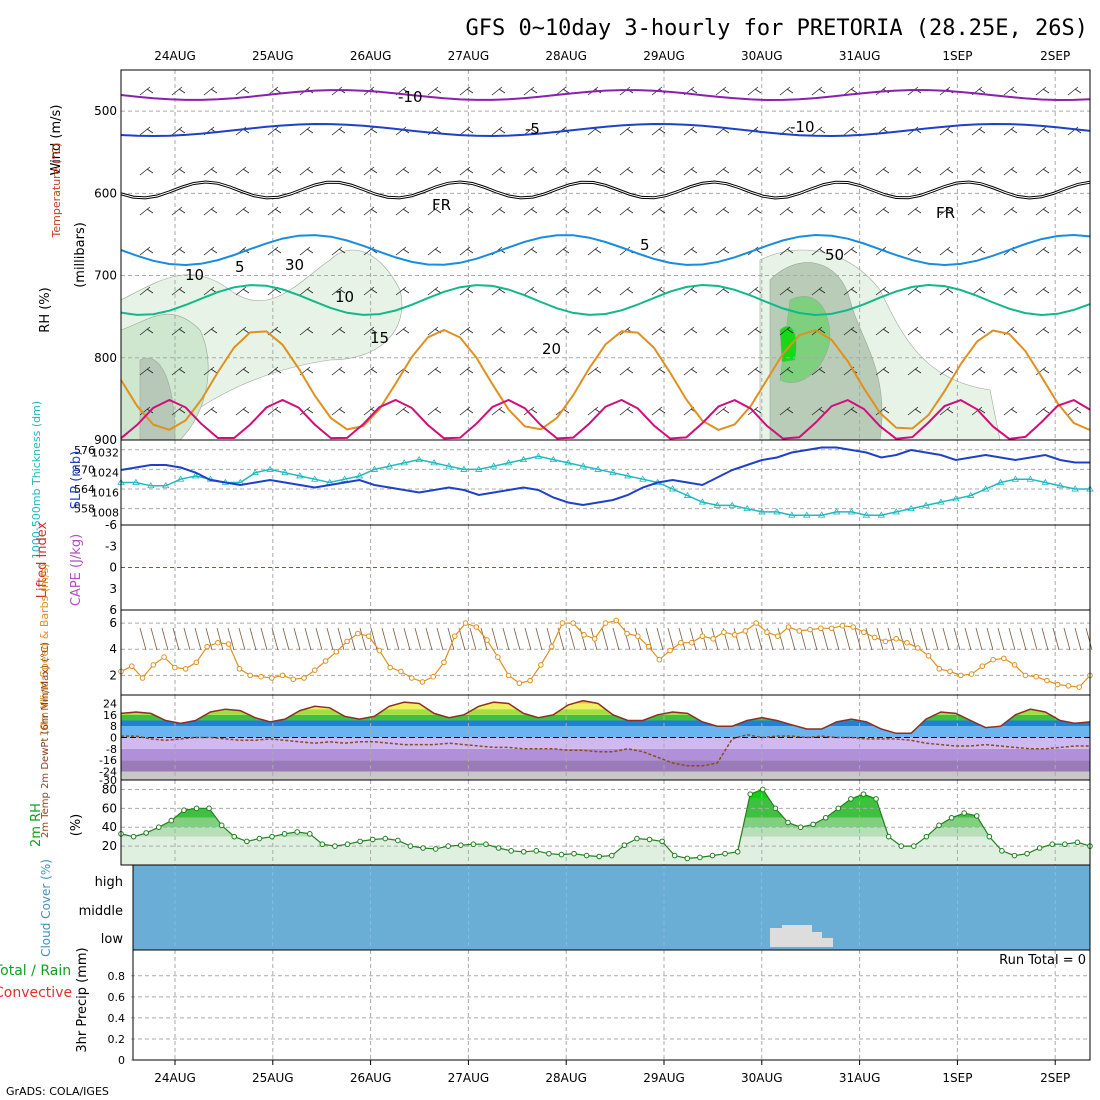 This screenshot has width=1100, height=1100. Describe the element at coordinates (117, 1039) in the screenshot. I see `precip-ytick: 0.2` at that location.